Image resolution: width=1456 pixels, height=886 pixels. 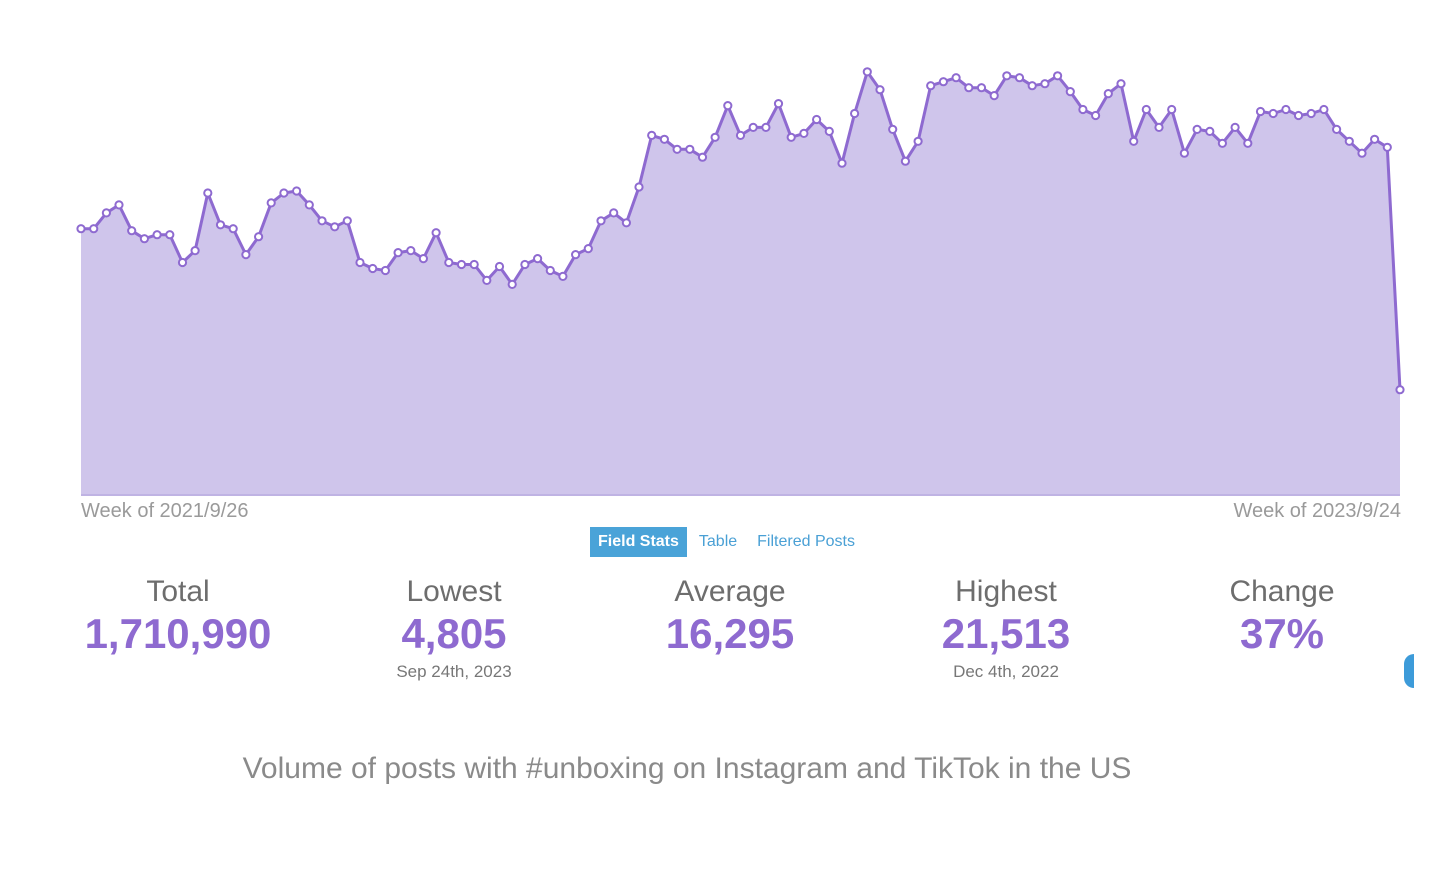 What do you see at coordinates (1431, 630) in the screenshot?
I see `panel-edge` at bounding box center [1431, 630].